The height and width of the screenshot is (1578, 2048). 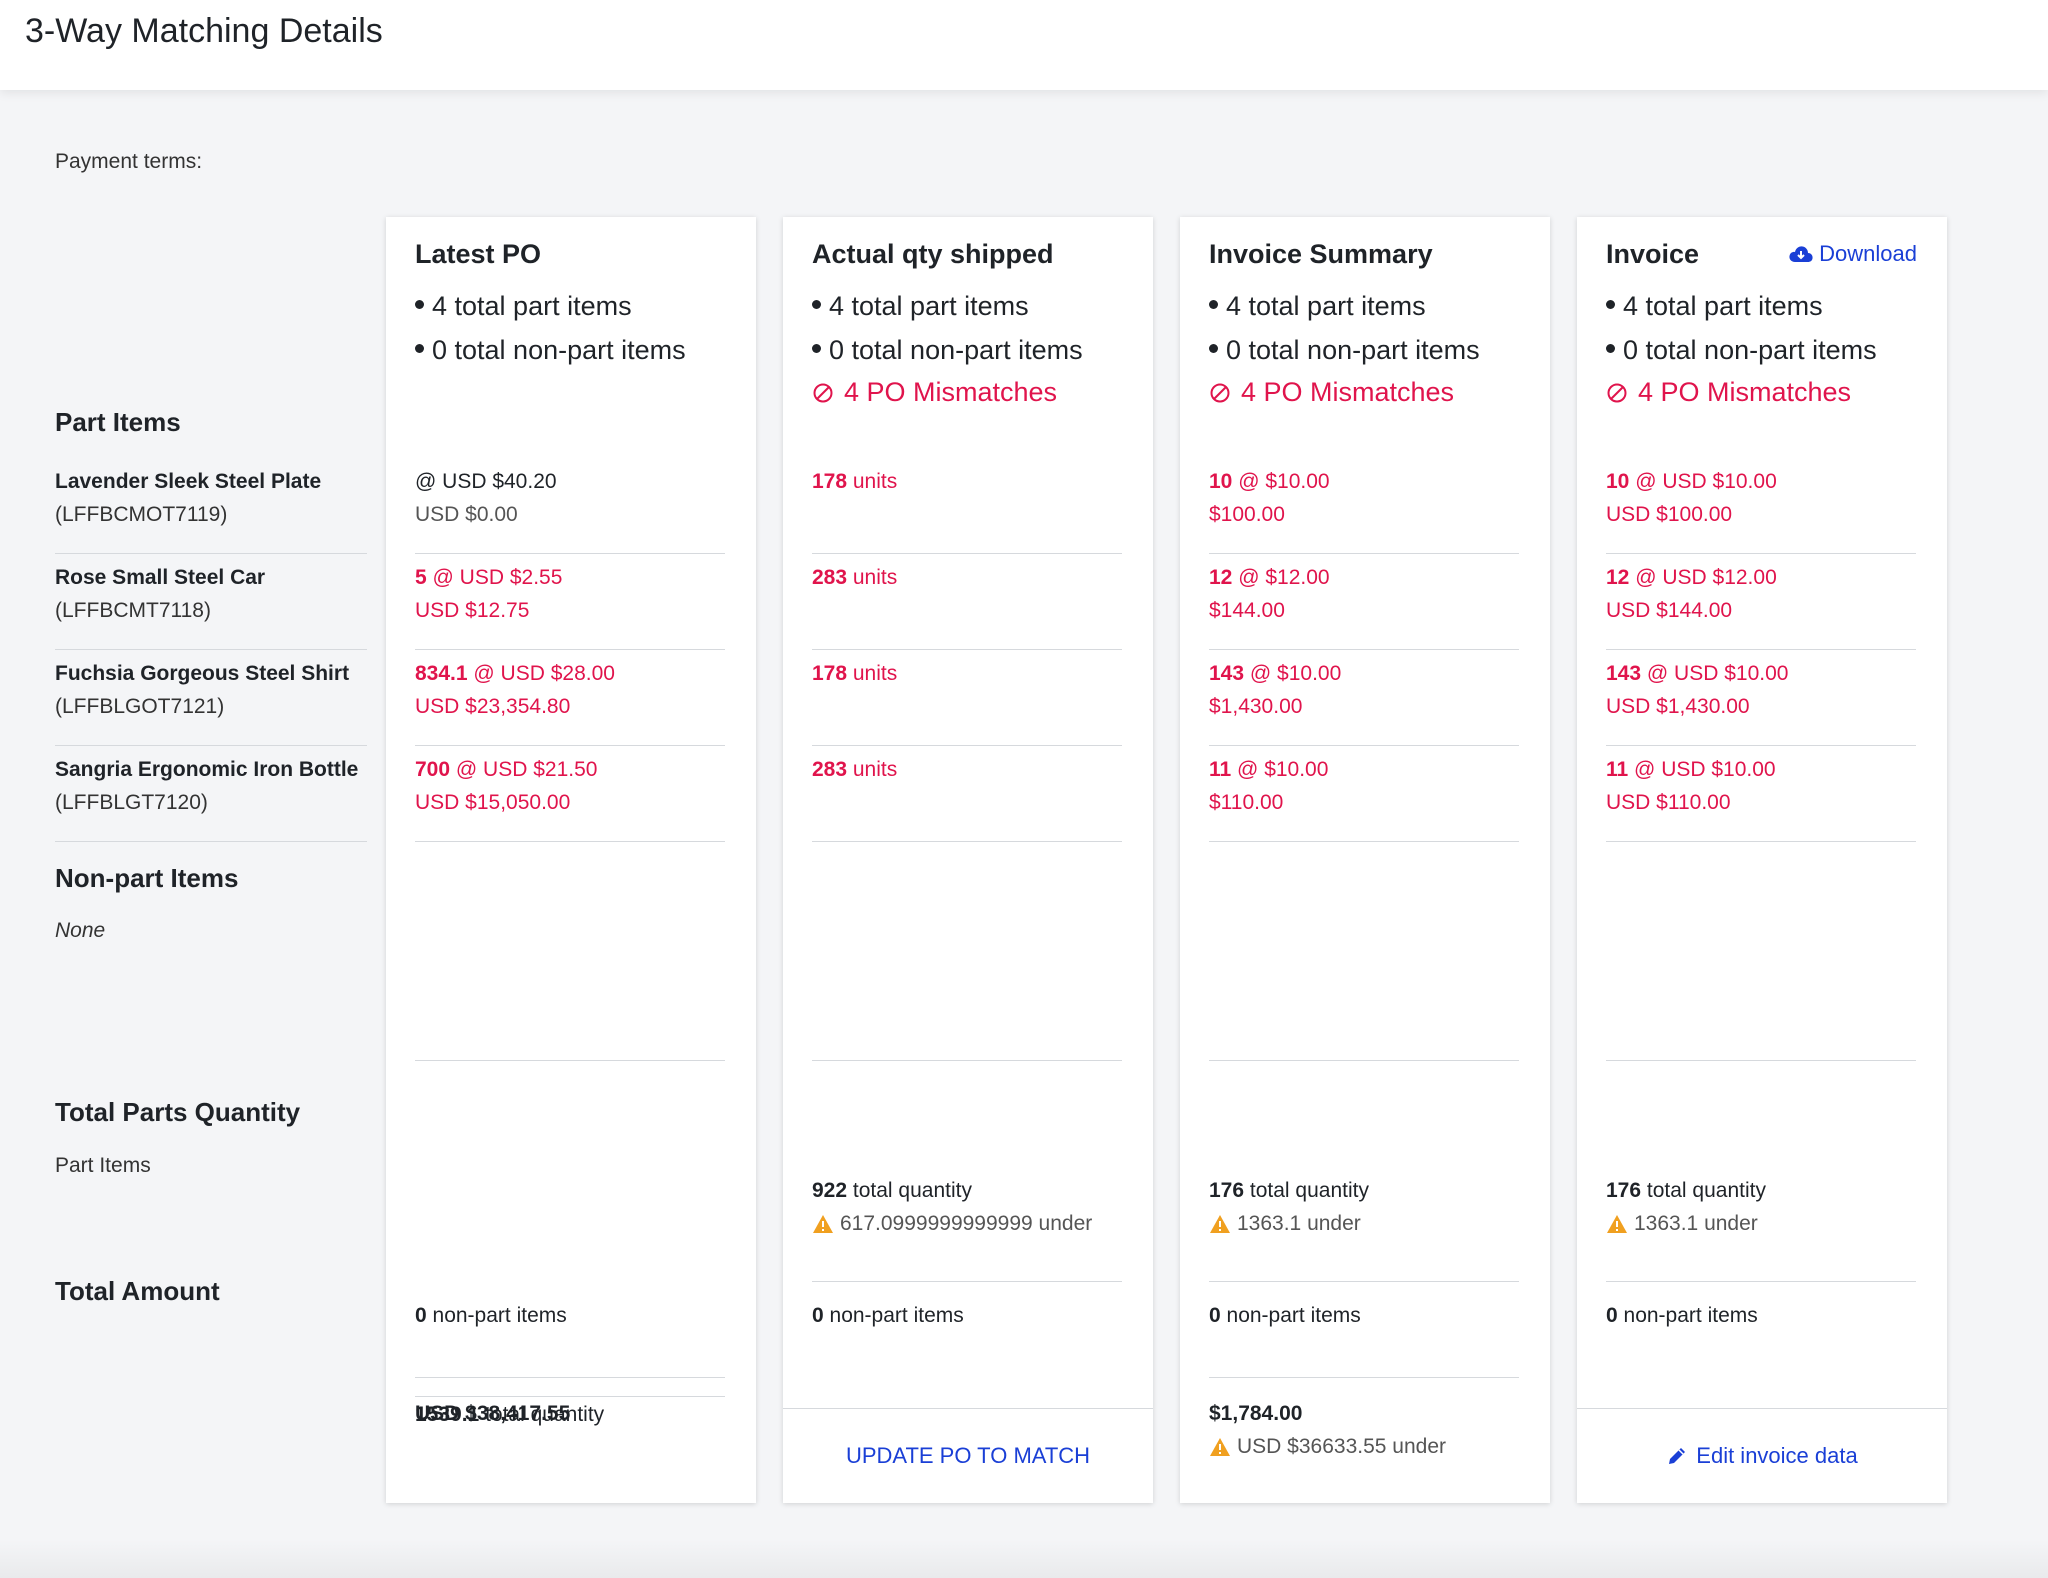 What do you see at coordinates (1247, 610) in the screenshot?
I see `line-total: $144.00` at bounding box center [1247, 610].